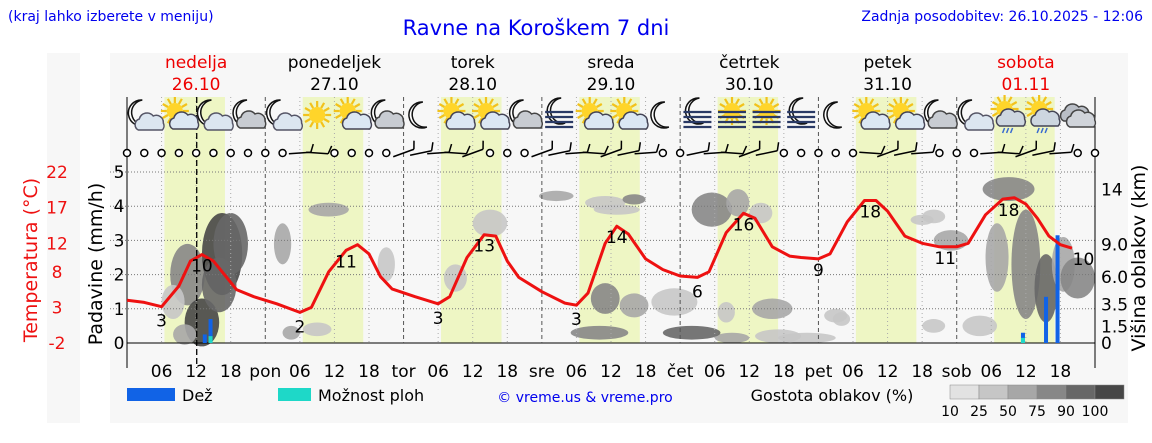 This screenshot has height=443, width=1152. I want to click on x-tick-label: tor, so click(404, 372).